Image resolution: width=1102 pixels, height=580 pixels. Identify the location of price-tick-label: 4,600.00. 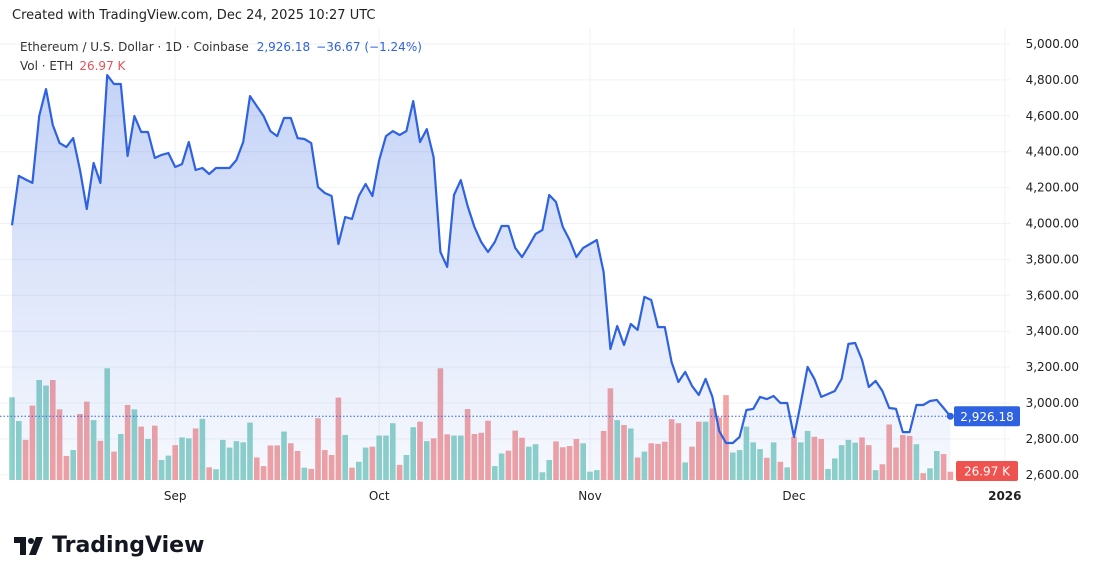
(1052, 116).